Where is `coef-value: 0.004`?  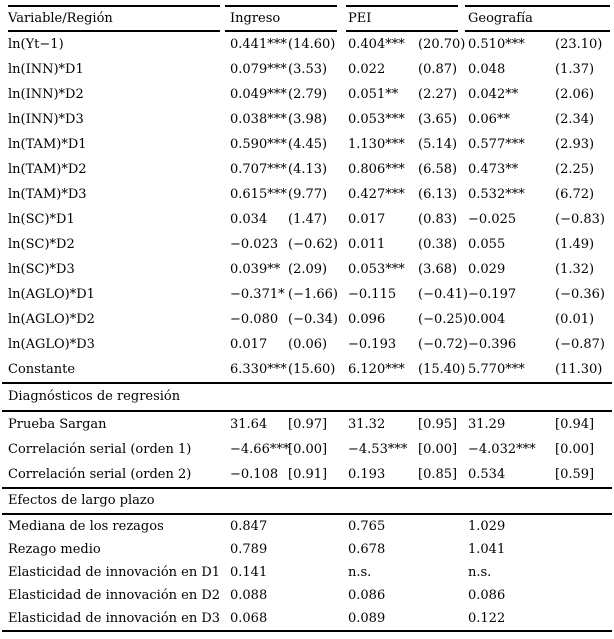
coef-value: 0.004 is located at coordinates (487, 319).